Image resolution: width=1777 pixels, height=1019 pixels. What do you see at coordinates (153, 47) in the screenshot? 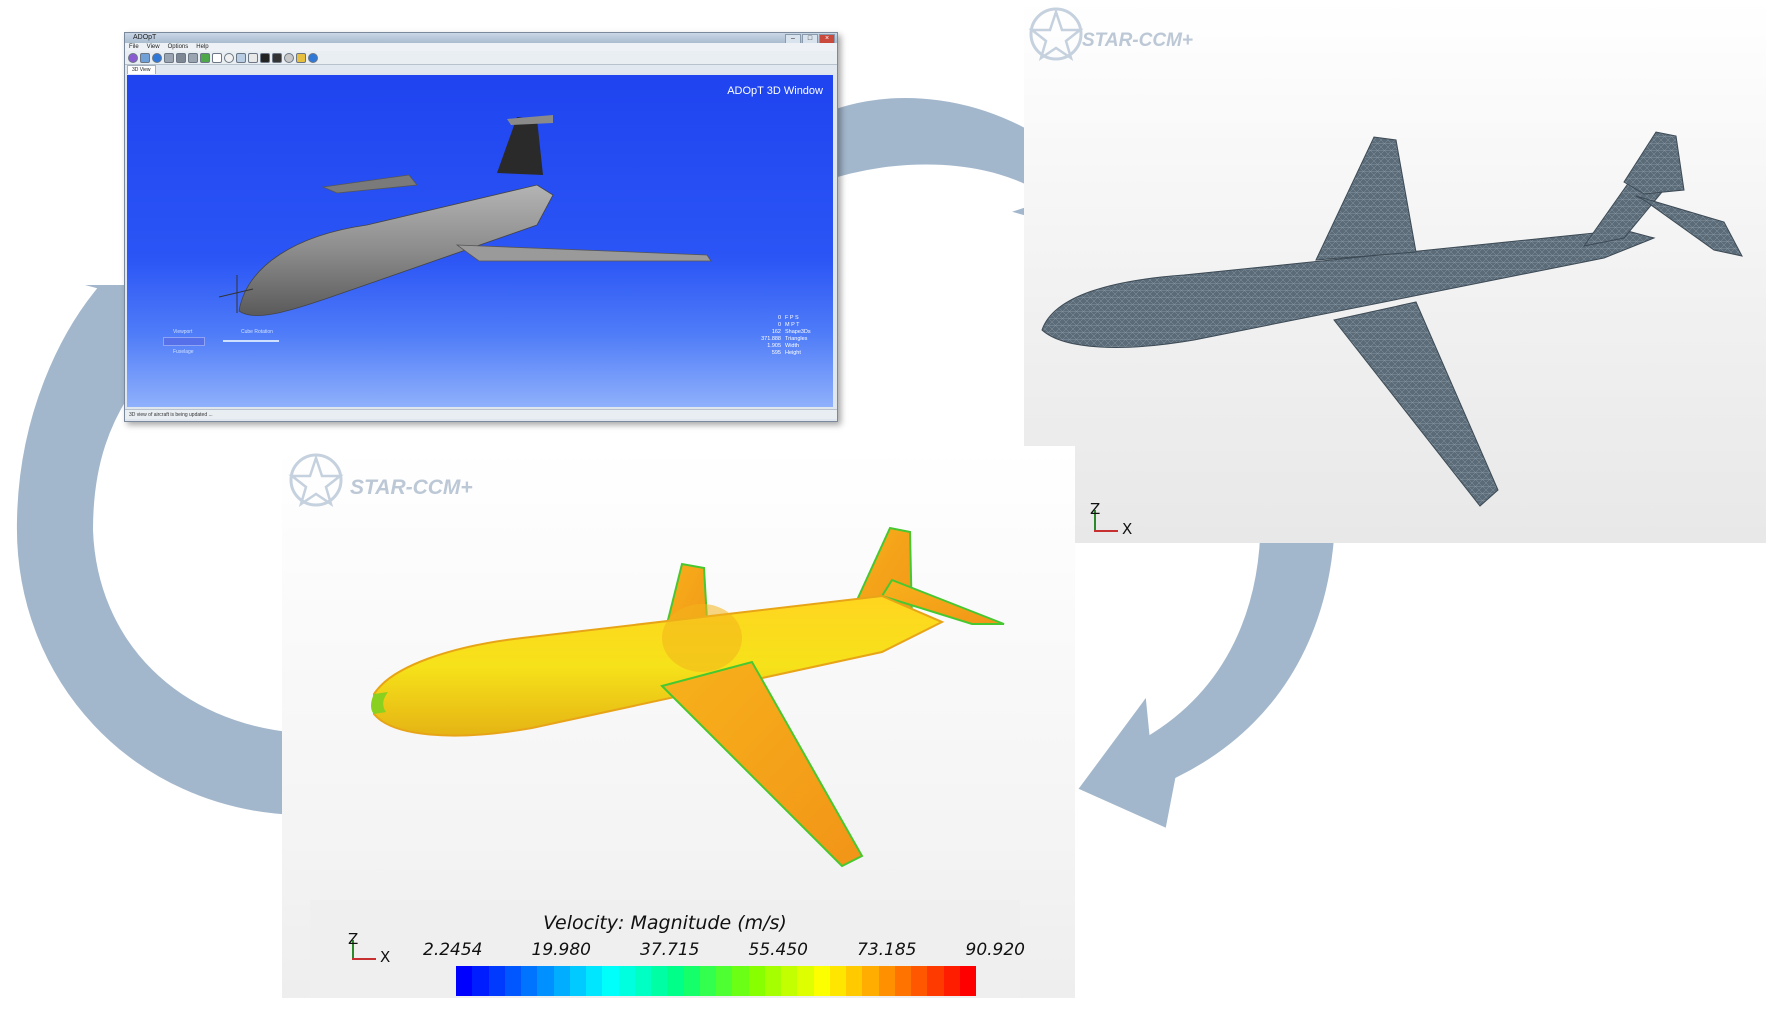
I see `menu-view: View` at bounding box center [153, 47].